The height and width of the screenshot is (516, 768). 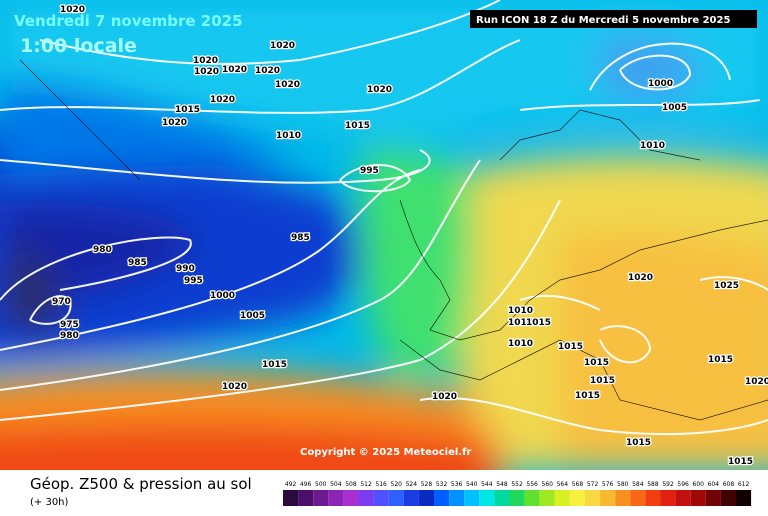 What do you see at coordinates (381, 484) in the screenshot?
I see `scale-label: 516` at bounding box center [381, 484].